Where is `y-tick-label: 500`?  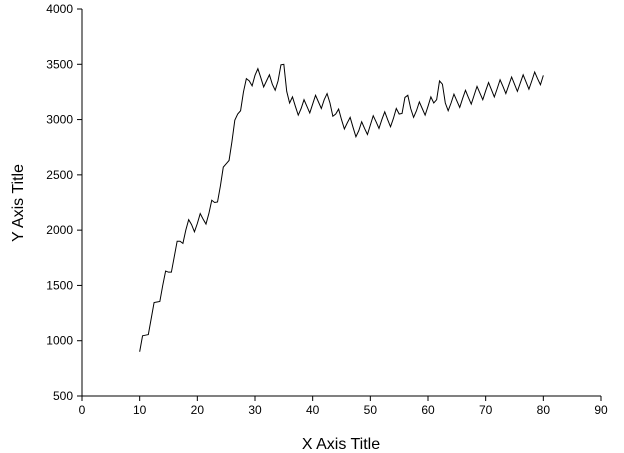
y-tick-label: 500 is located at coordinates (63, 396).